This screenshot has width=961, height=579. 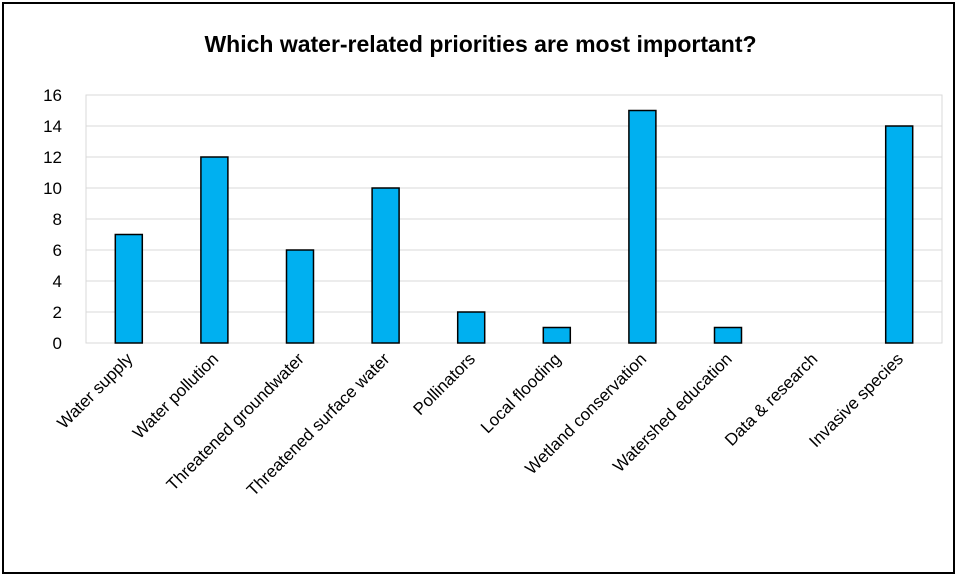 I want to click on x-tick-label: Pollinators, so click(x=444, y=384).